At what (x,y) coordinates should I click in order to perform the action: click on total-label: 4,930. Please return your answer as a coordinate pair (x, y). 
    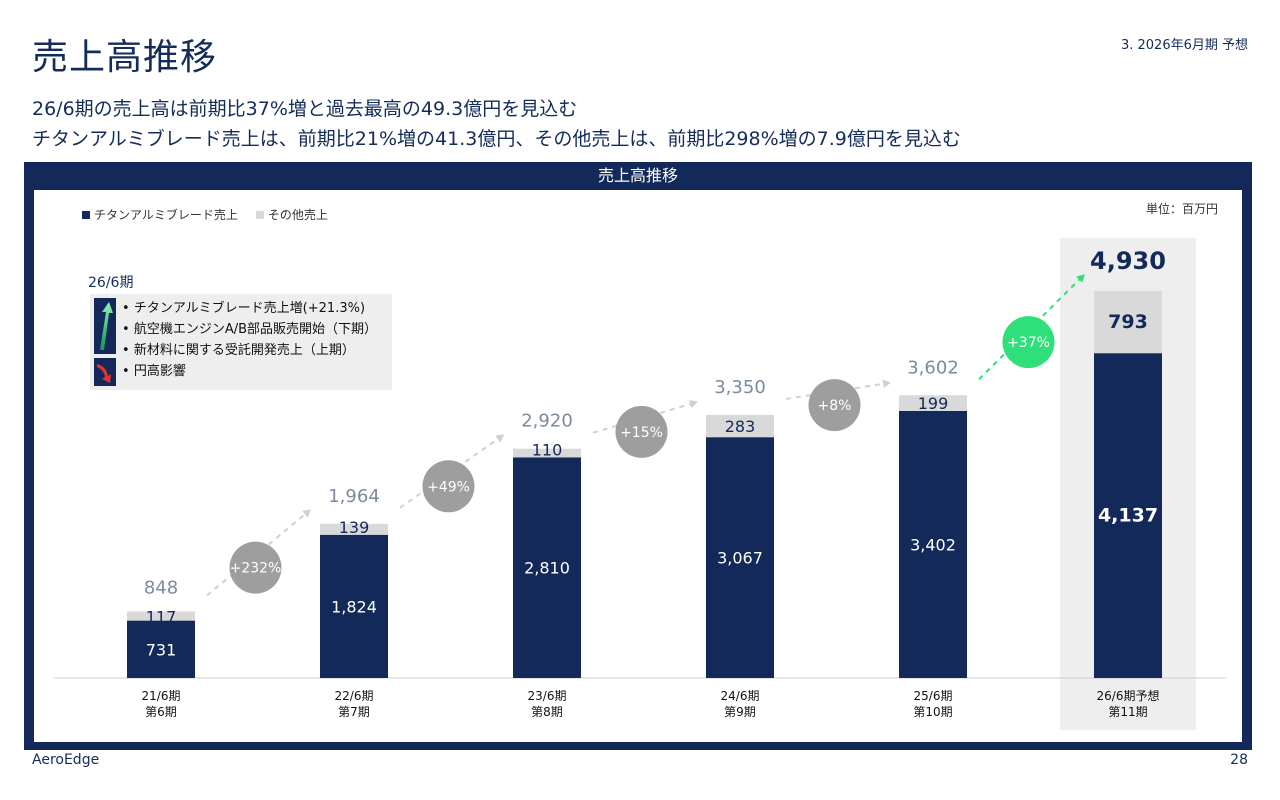
    Looking at the image, I should click on (1128, 261).